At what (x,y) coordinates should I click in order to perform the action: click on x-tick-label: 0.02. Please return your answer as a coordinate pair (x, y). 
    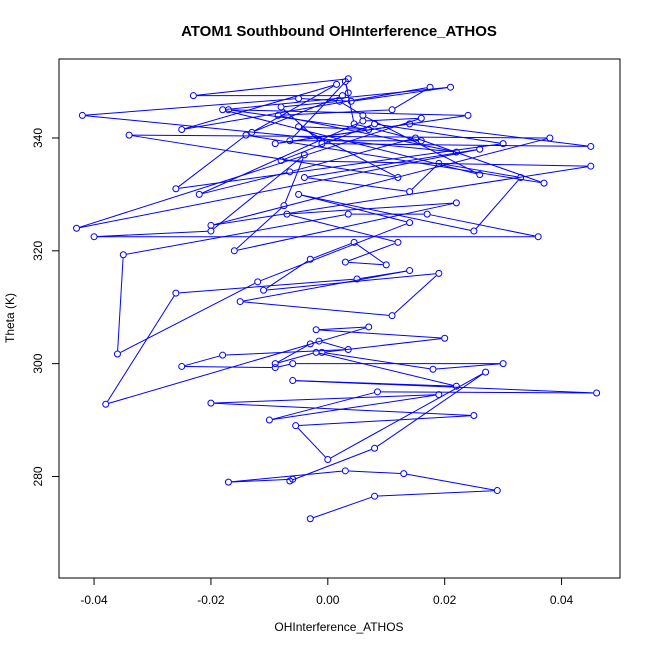
    Looking at the image, I should click on (445, 600).